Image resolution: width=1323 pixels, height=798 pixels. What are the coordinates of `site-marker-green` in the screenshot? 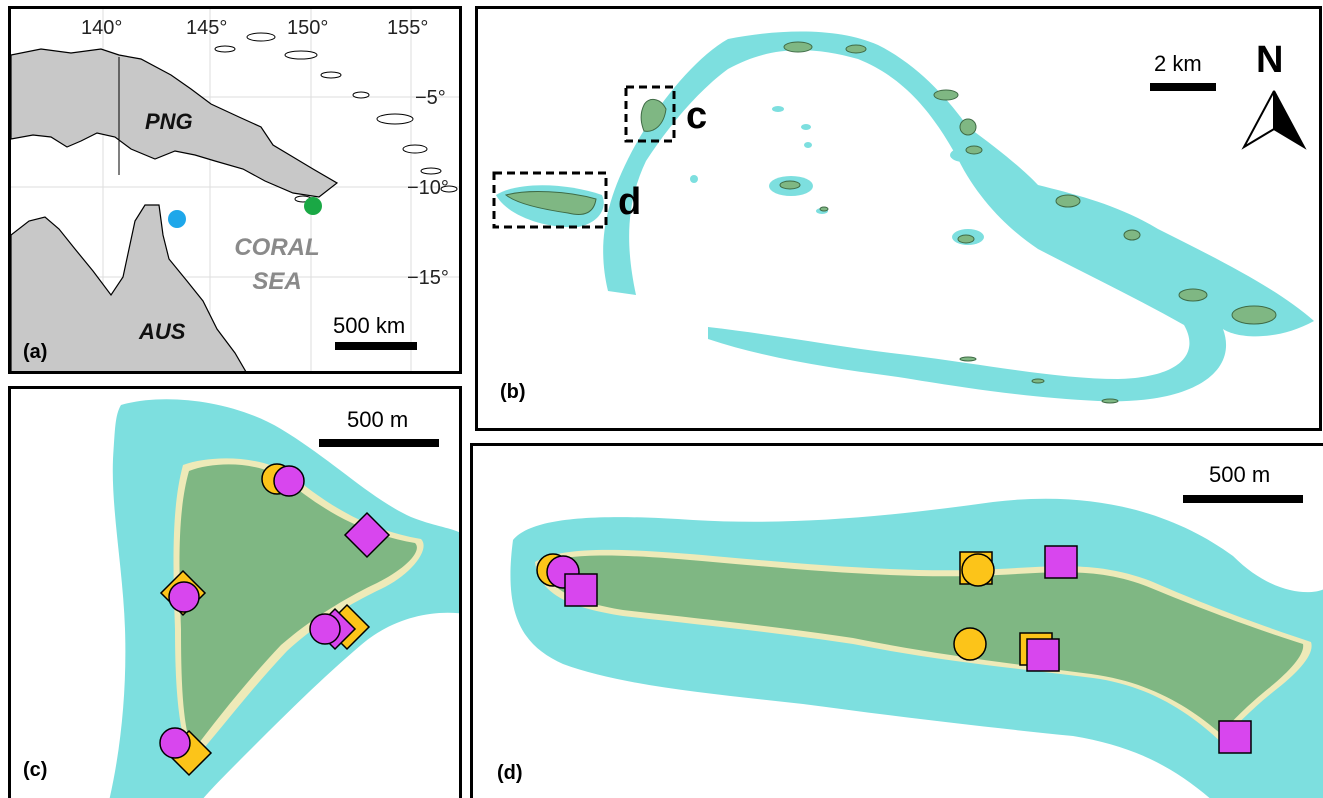 It's located at (313, 206).